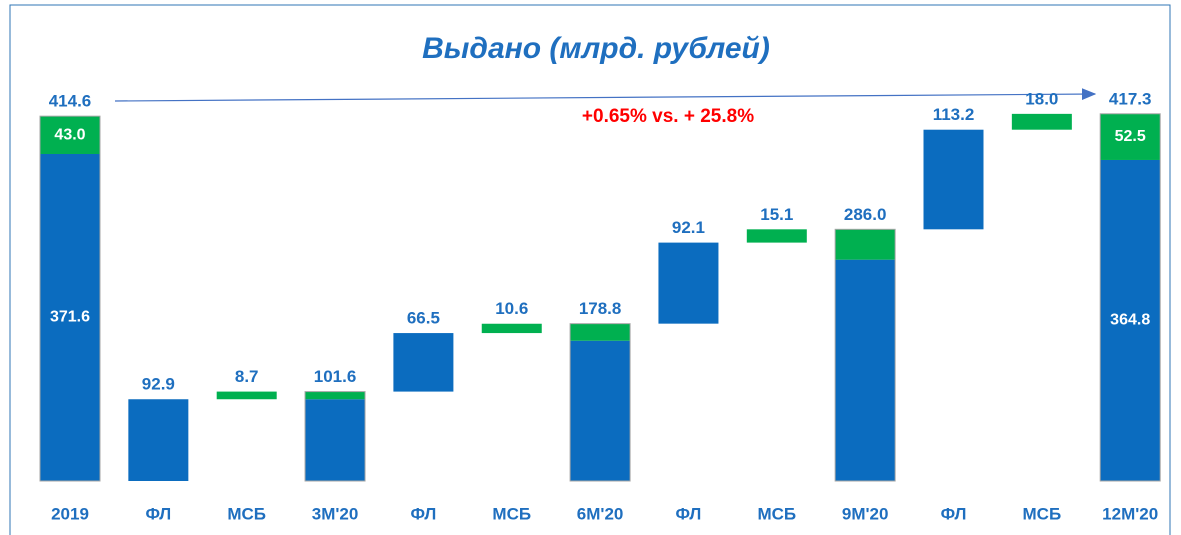  I want to click on x-tick-label: 9М'20, so click(865, 513).